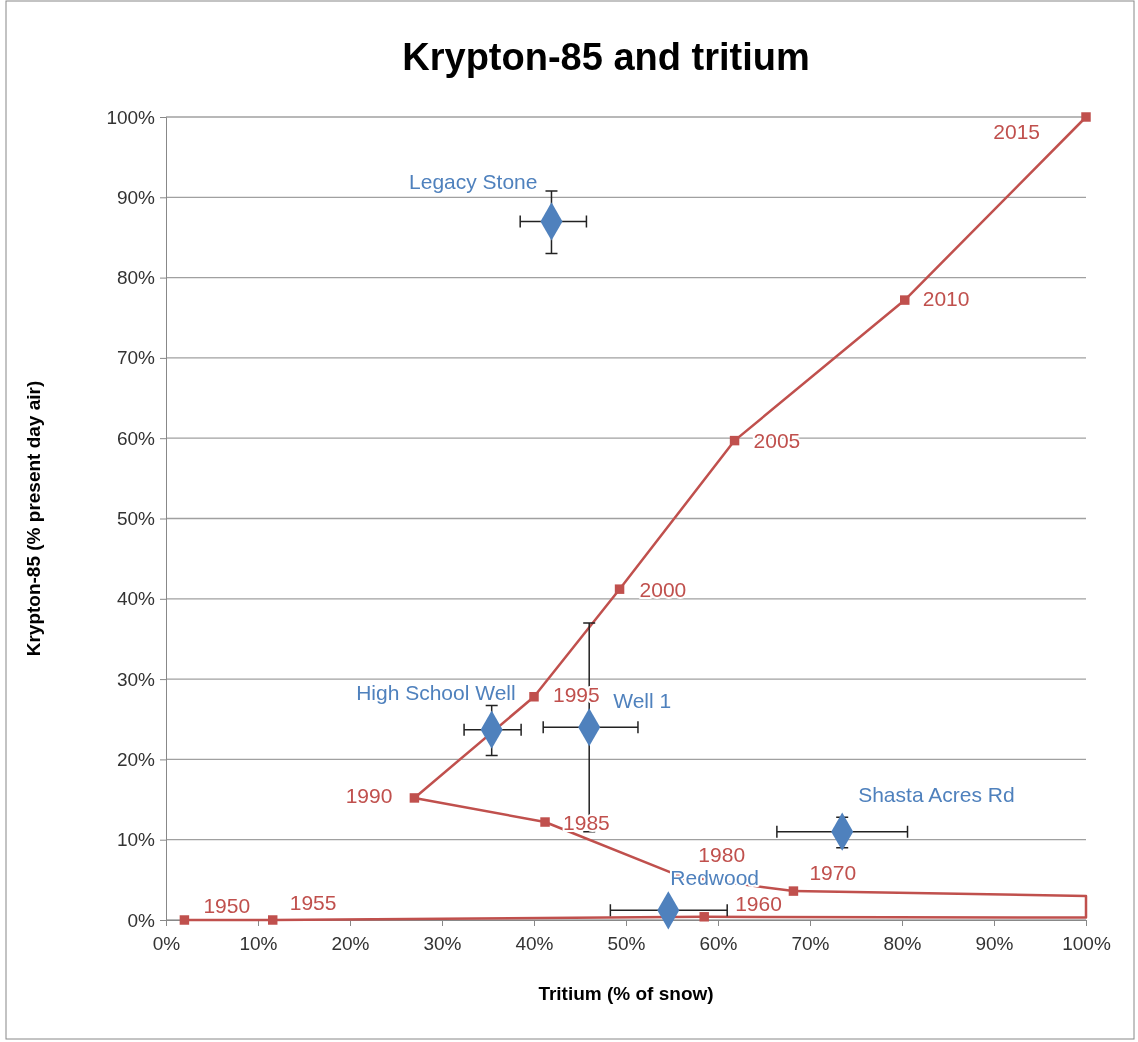  Describe the element at coordinates (777, 441) in the screenshot. I see `annotation: 2005` at that location.